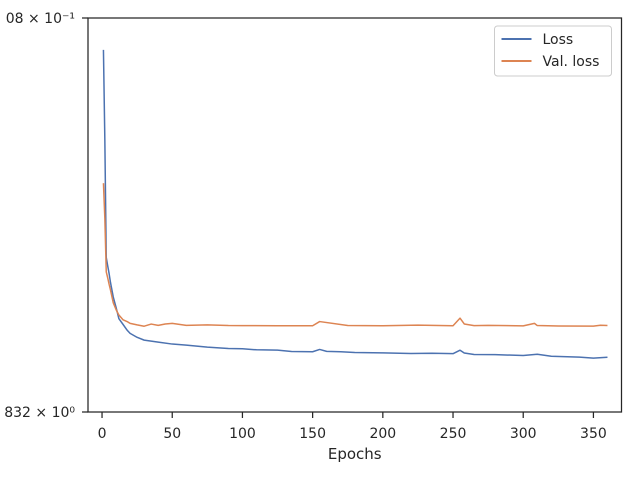  I want to click on x-tick-label: 300, so click(523, 434).